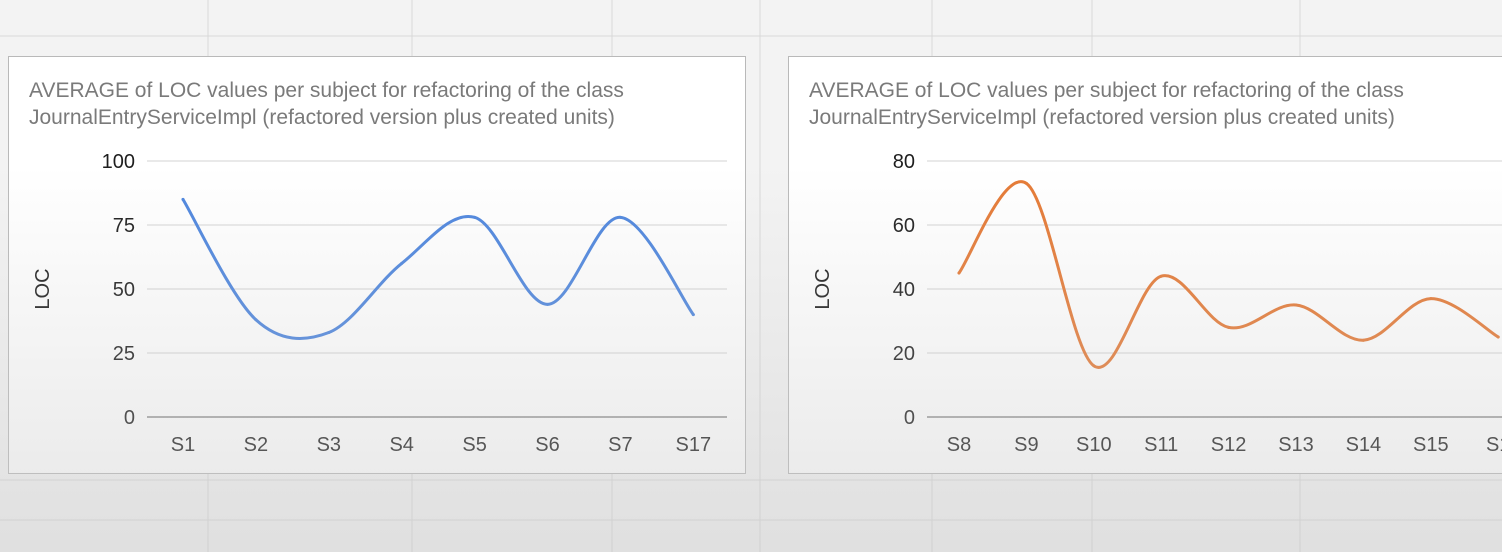 The height and width of the screenshot is (552, 1502). What do you see at coordinates (1296, 445) in the screenshot?
I see `x-tick-label: S13` at bounding box center [1296, 445].